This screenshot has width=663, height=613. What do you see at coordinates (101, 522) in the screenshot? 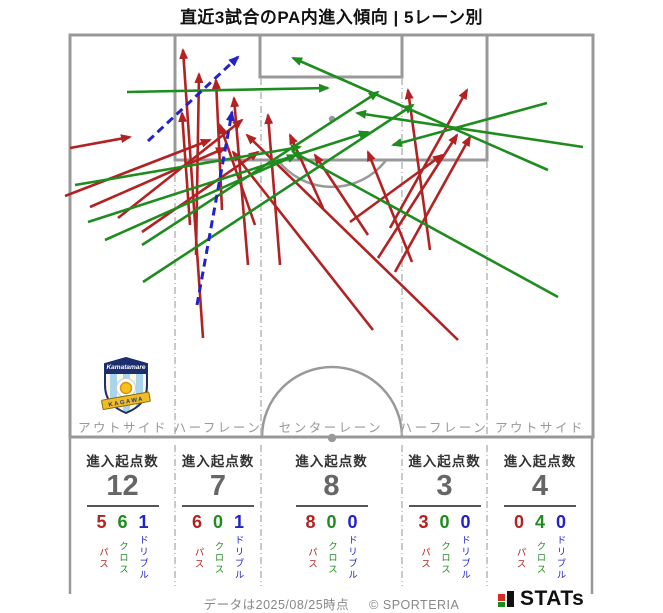
I see `pass-count: 5` at bounding box center [101, 522].